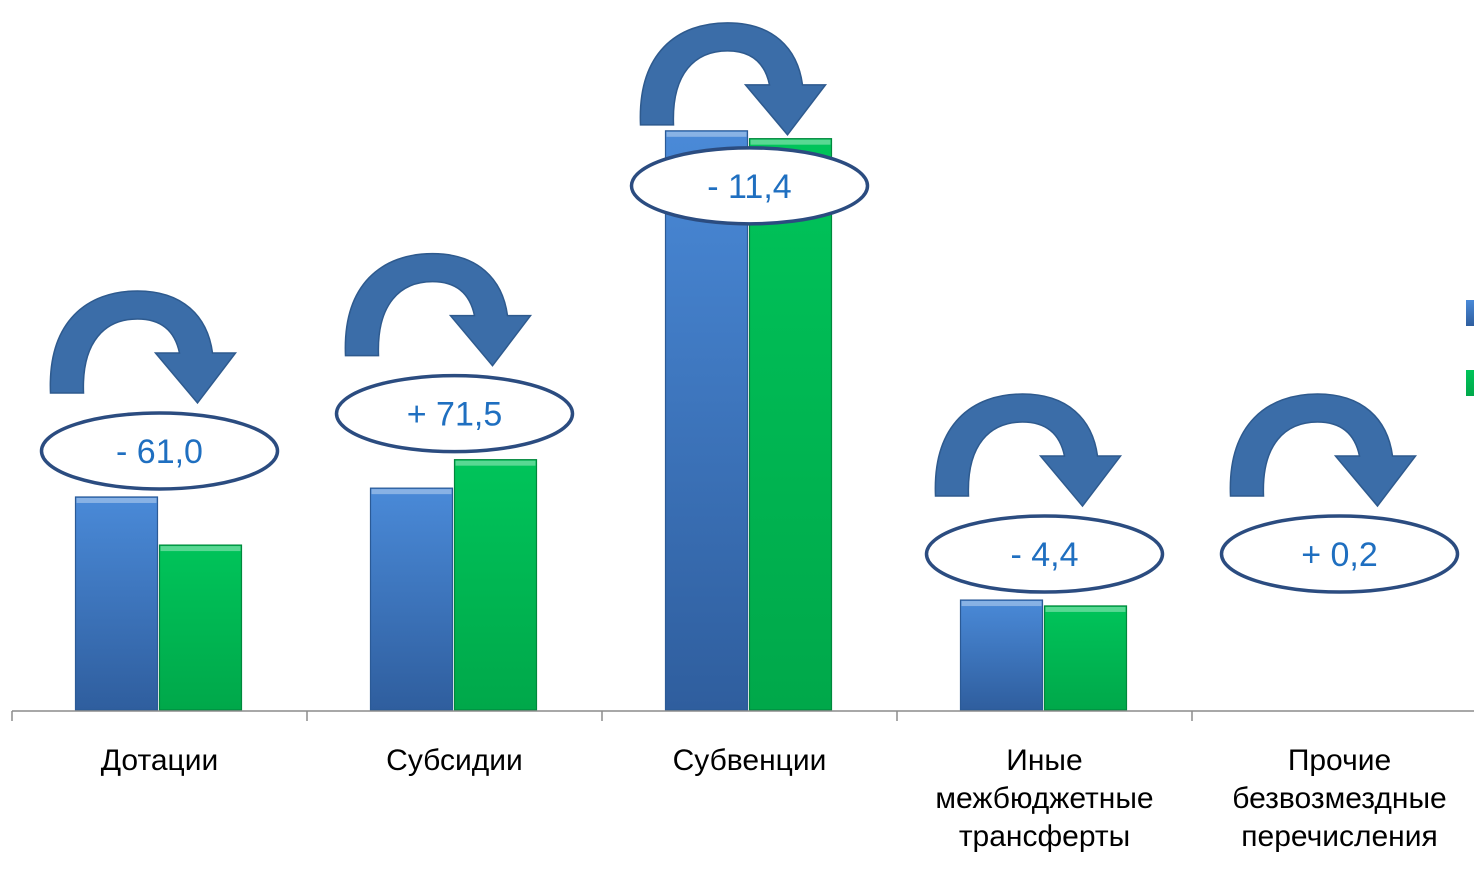 The width and height of the screenshot is (1474, 870). I want to click on category-label: Дотации, so click(159, 760).